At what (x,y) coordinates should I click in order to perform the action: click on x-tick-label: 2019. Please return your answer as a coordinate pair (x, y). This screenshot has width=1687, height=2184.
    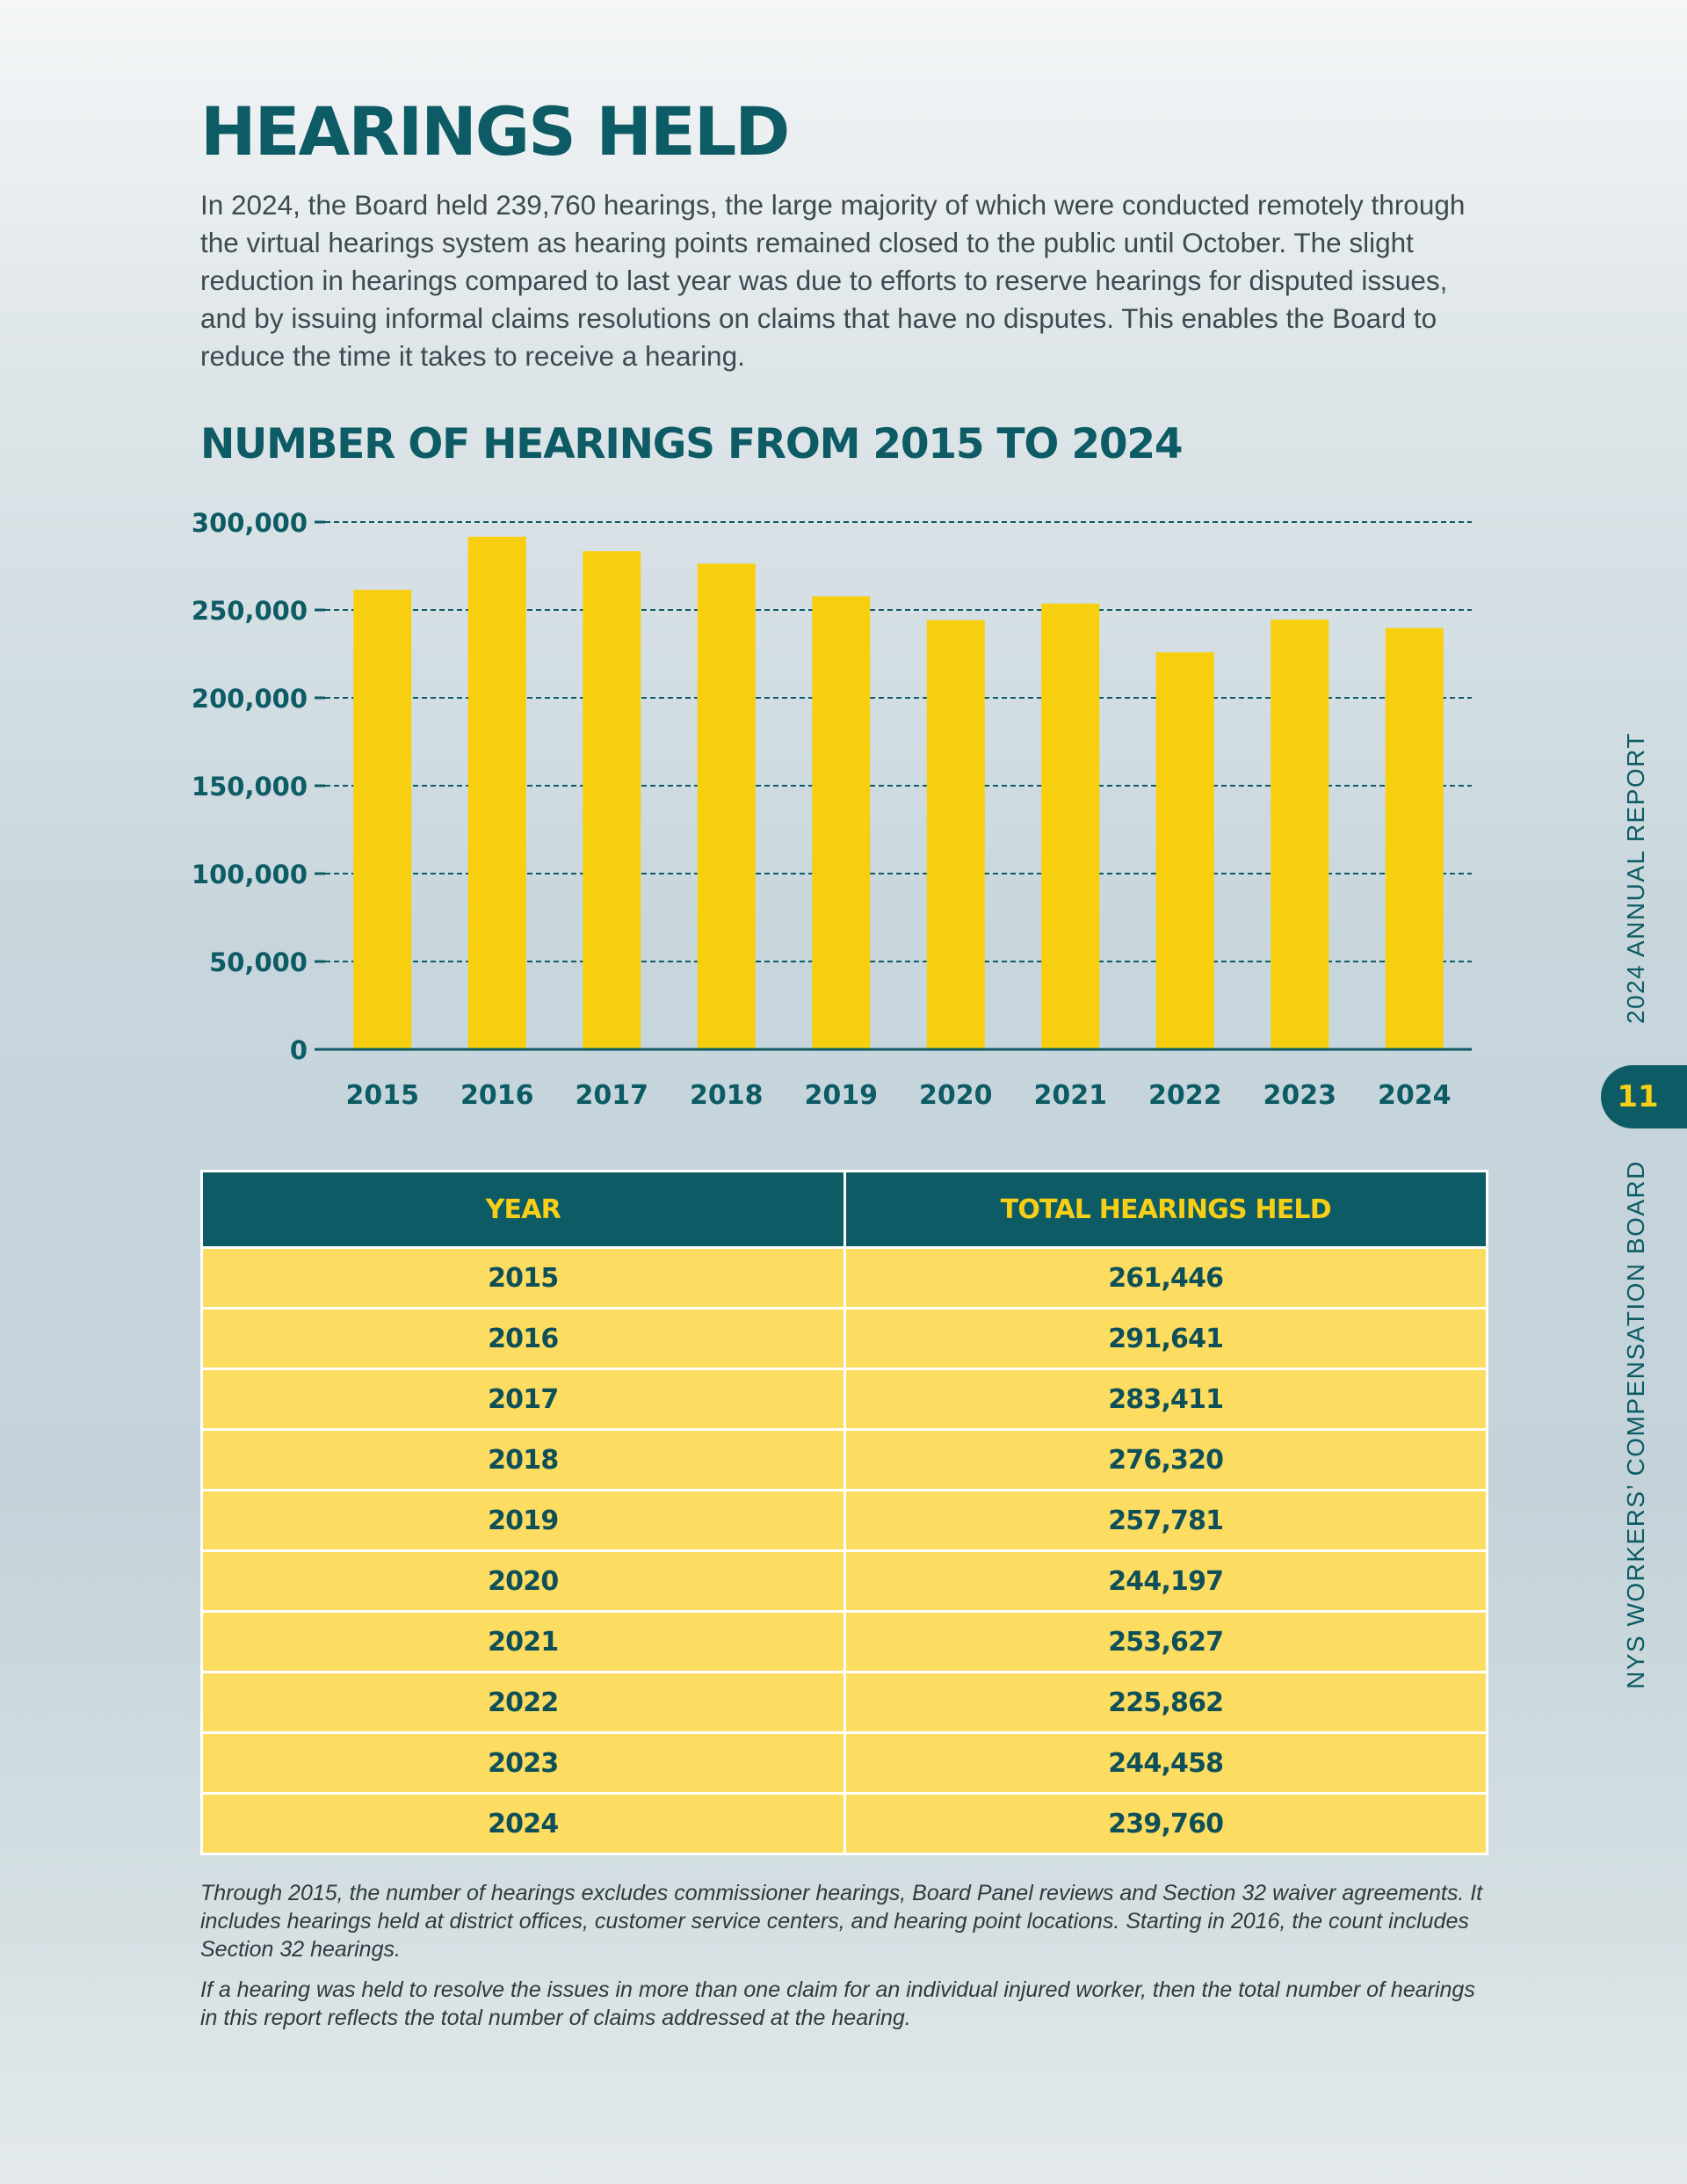
    Looking at the image, I should click on (842, 1095).